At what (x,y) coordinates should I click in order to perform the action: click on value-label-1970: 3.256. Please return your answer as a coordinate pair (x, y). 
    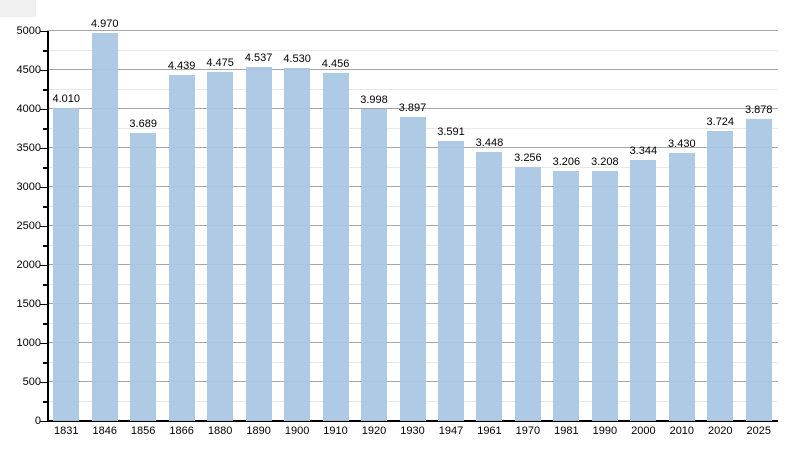
    Looking at the image, I should click on (528, 158).